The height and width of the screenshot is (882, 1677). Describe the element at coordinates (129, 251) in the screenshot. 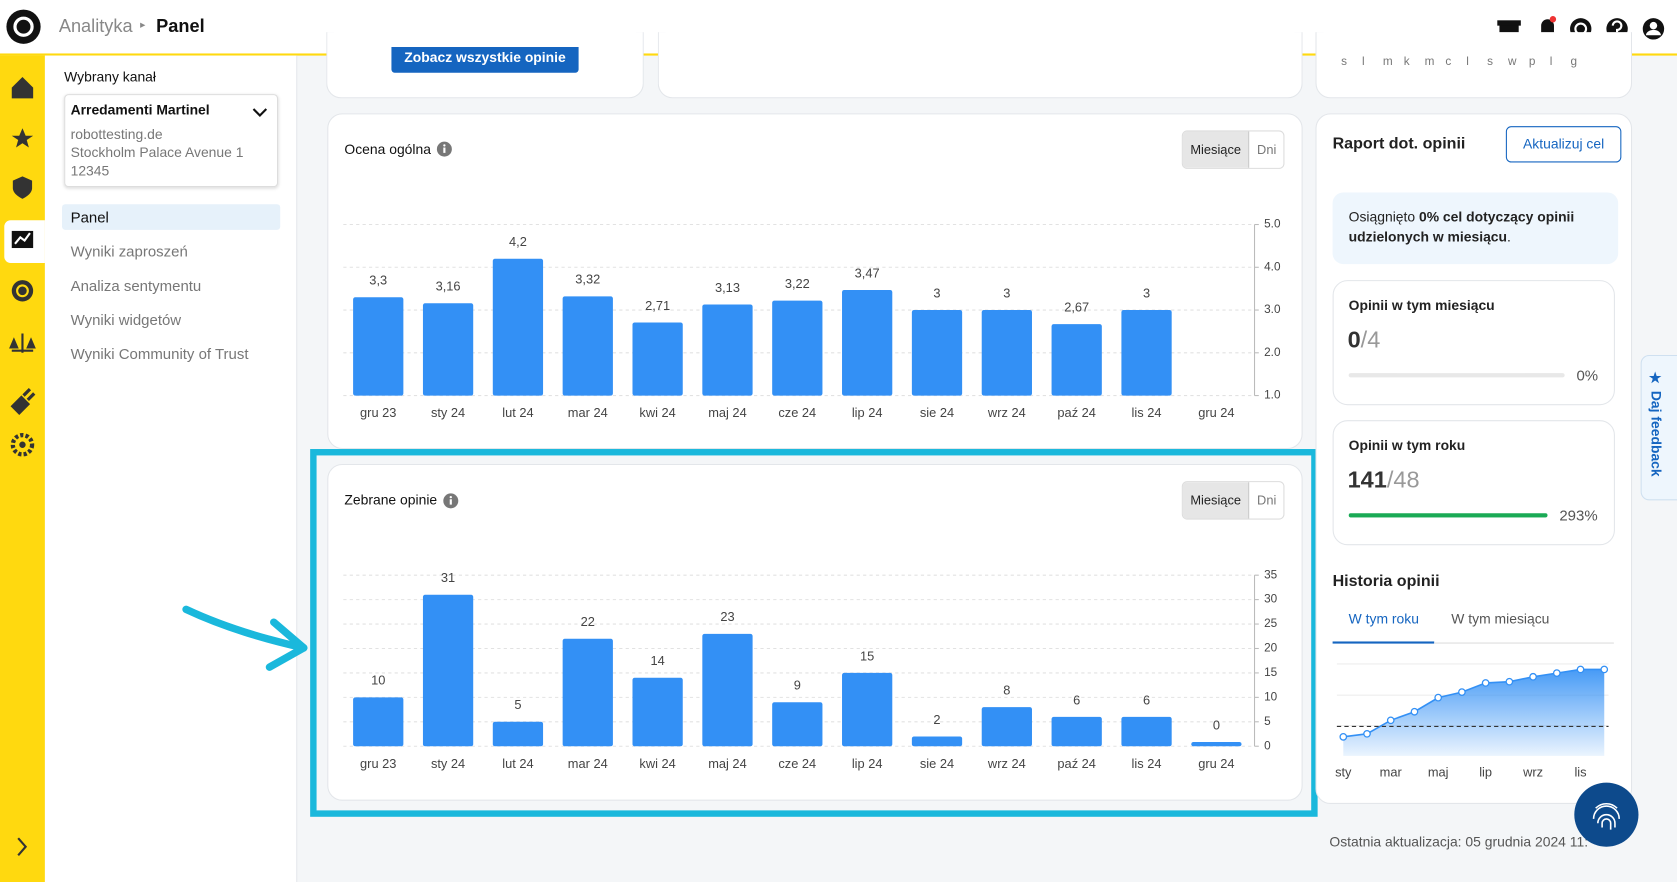

I see `nav-item: Wyniki zaproszeń` at that location.